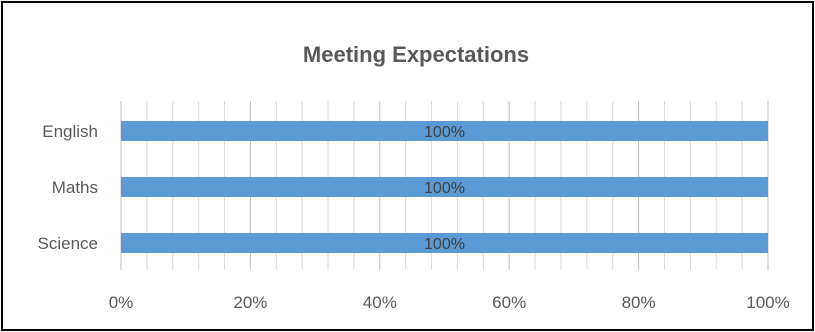 The width and height of the screenshot is (815, 332). Describe the element at coordinates (121, 302) in the screenshot. I see `x-tick-label: 0%` at that location.